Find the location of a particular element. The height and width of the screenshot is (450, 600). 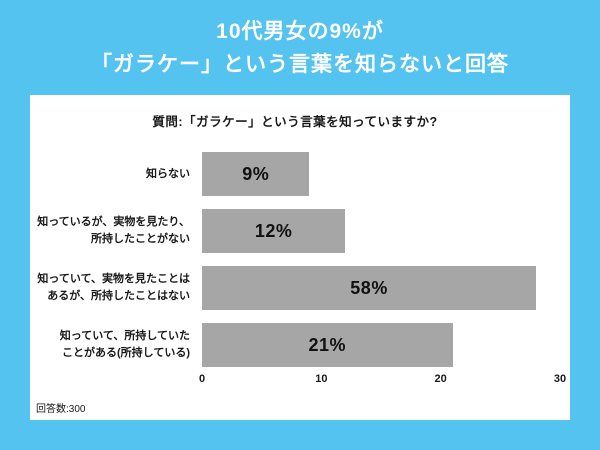

bar-track: 12% is located at coordinates (381, 231).